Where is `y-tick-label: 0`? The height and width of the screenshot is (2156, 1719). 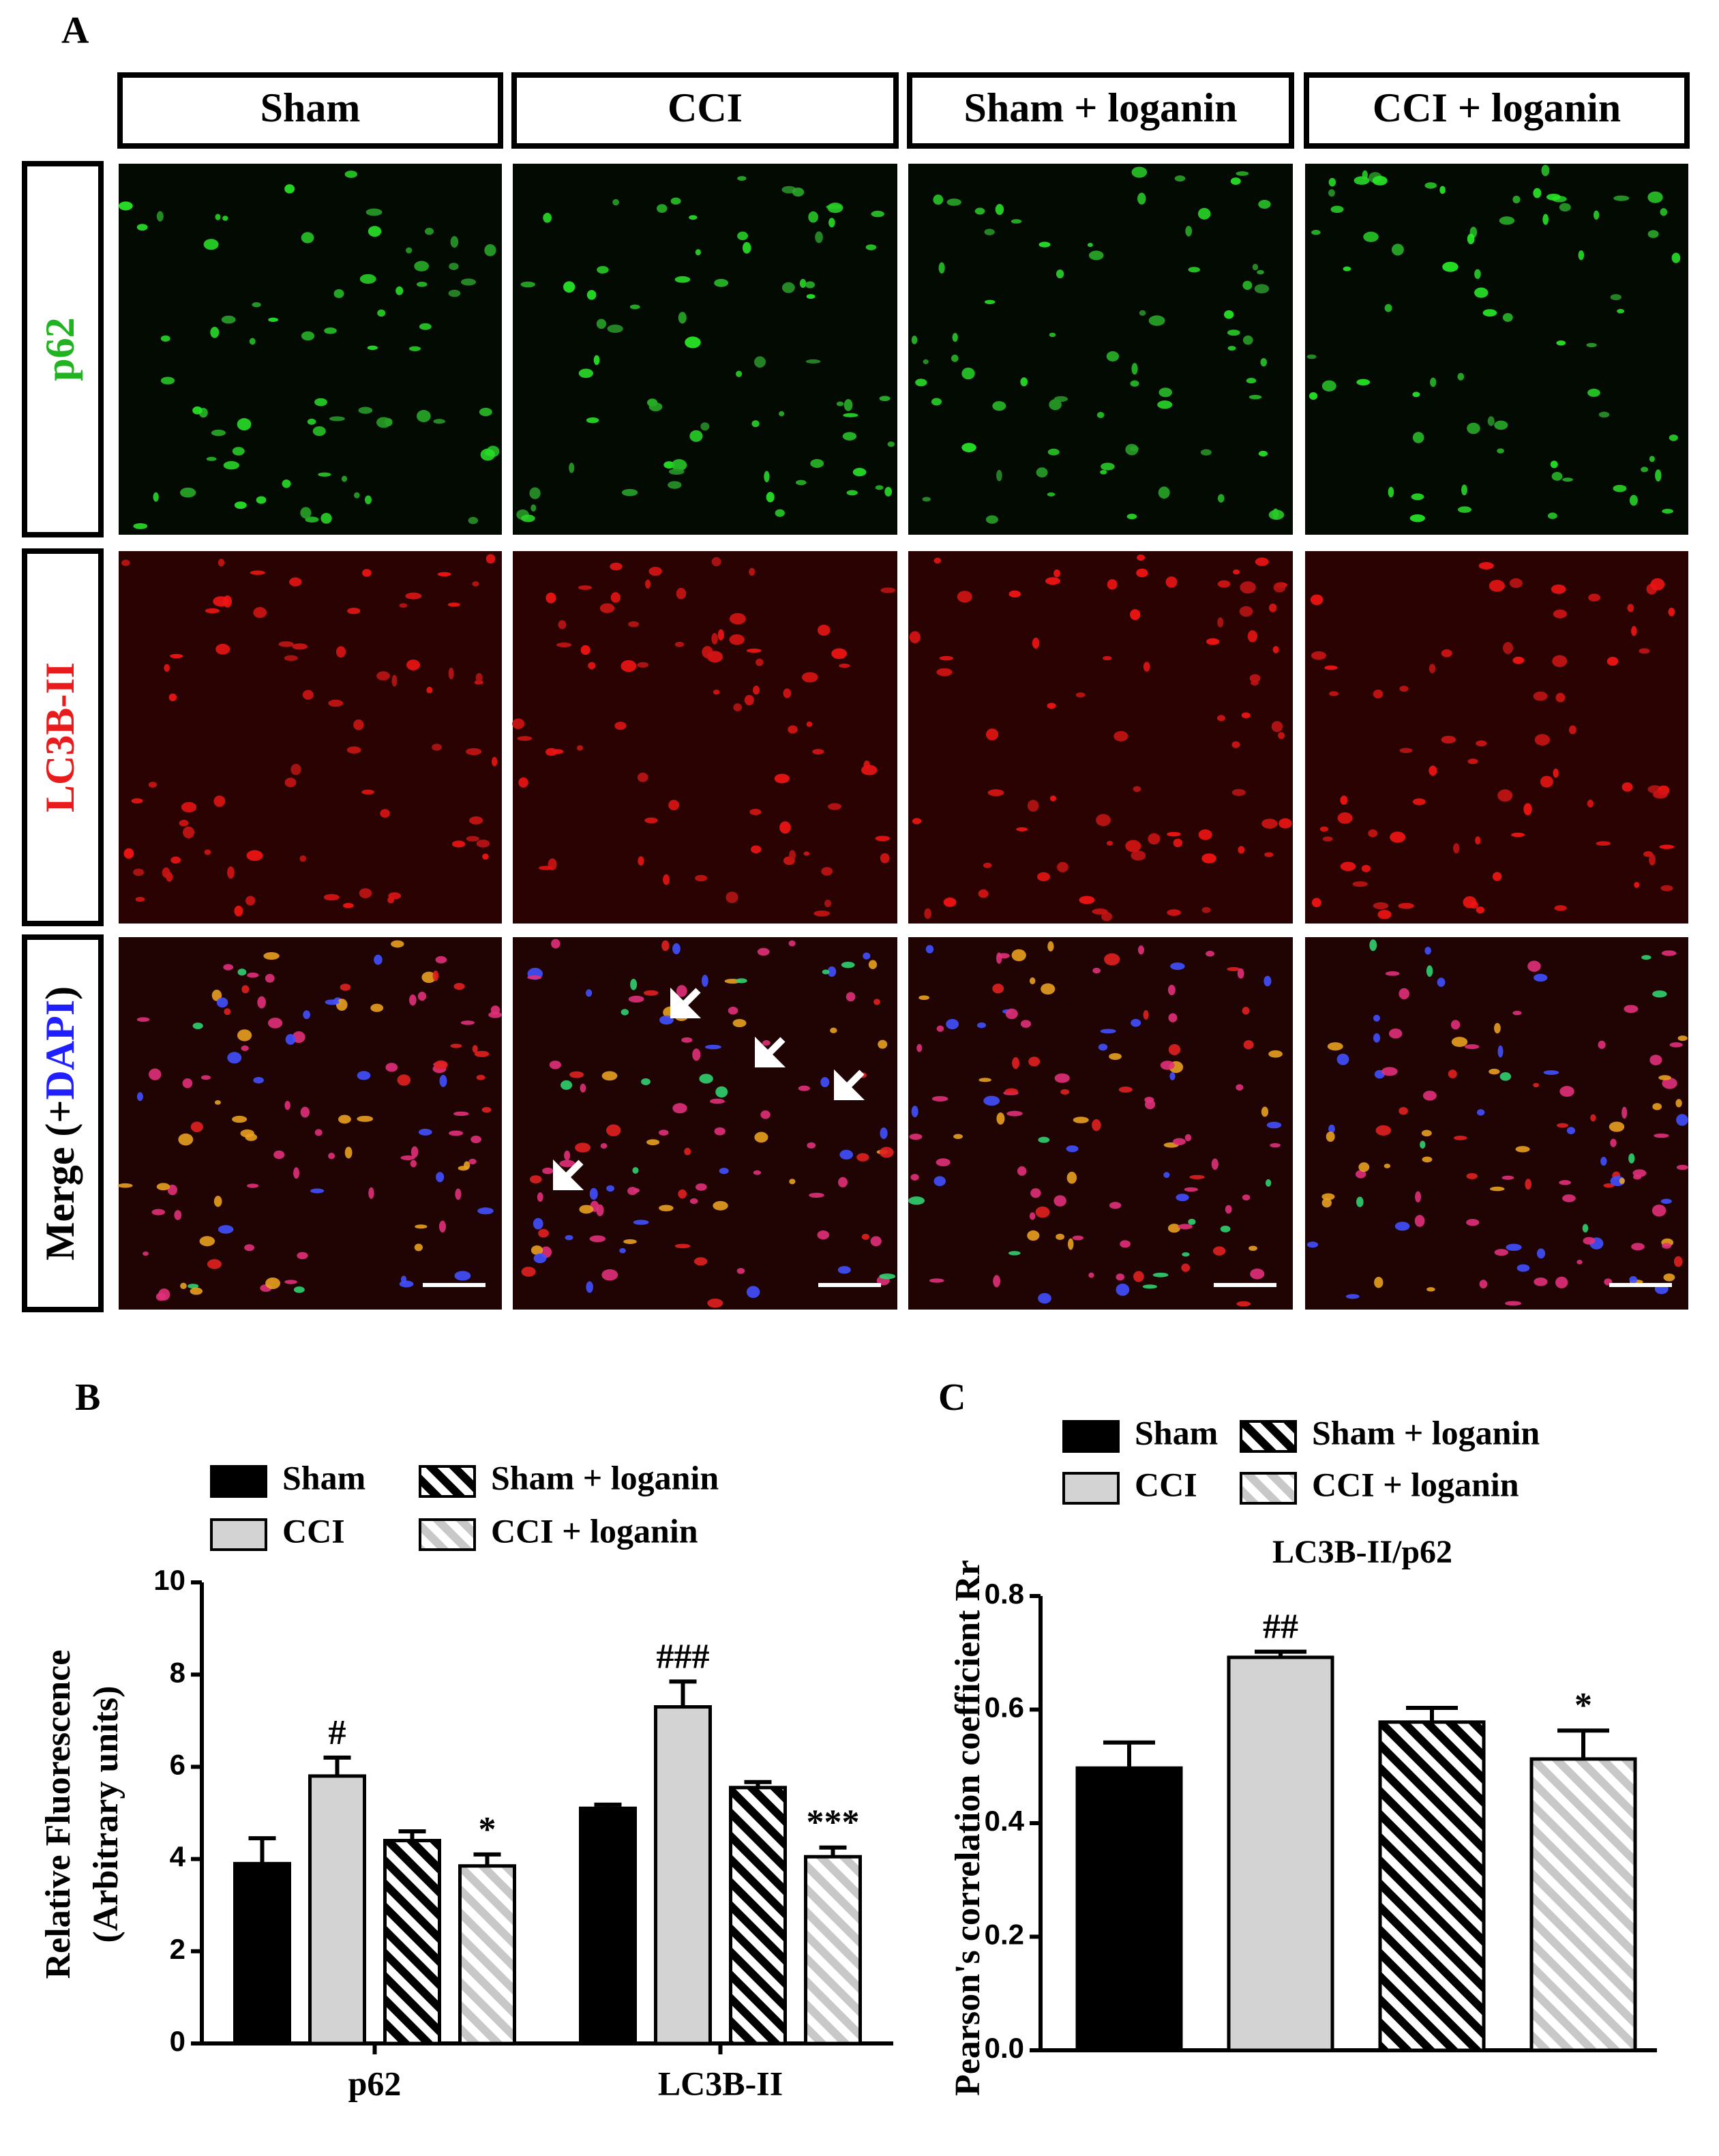 y-tick-label: 0 is located at coordinates (177, 2041).